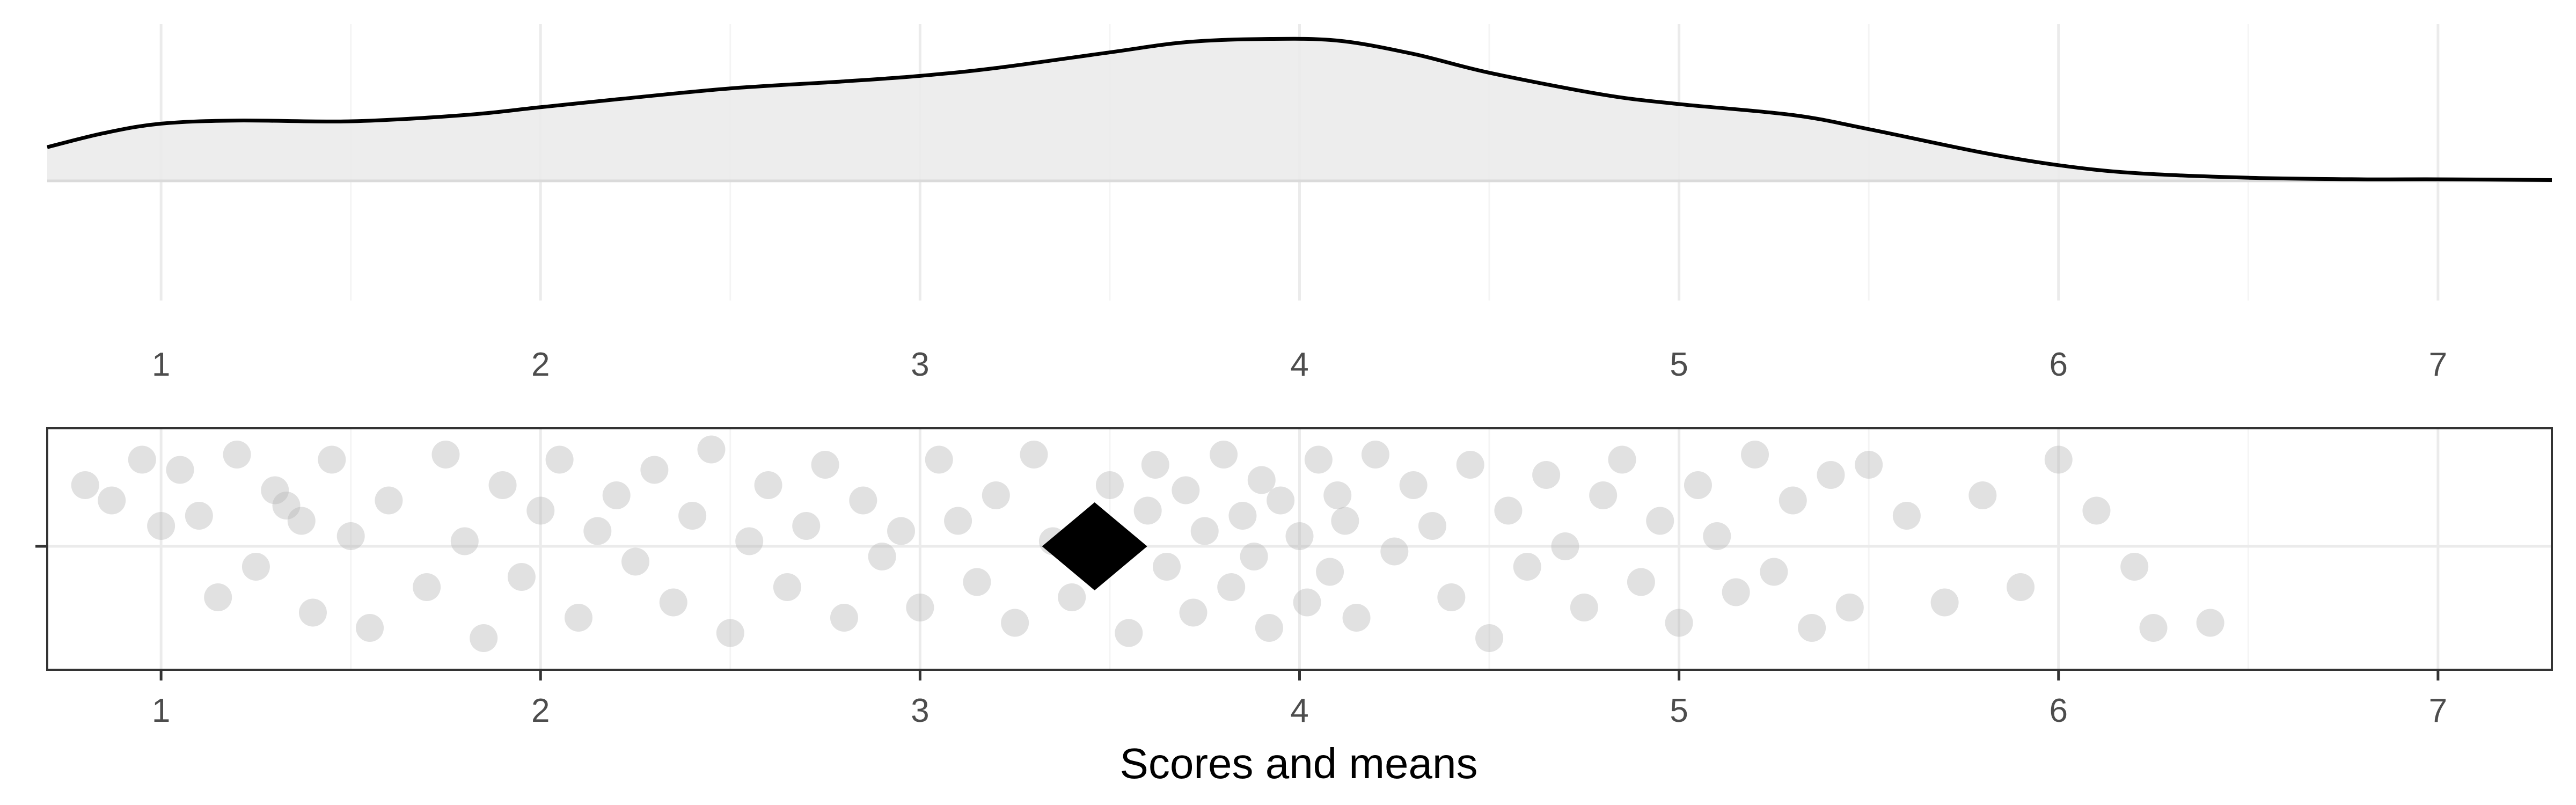 This screenshot has height=805, width=2576. What do you see at coordinates (1298, 763) in the screenshot?
I see `x-axis-title: Scores and means` at bounding box center [1298, 763].